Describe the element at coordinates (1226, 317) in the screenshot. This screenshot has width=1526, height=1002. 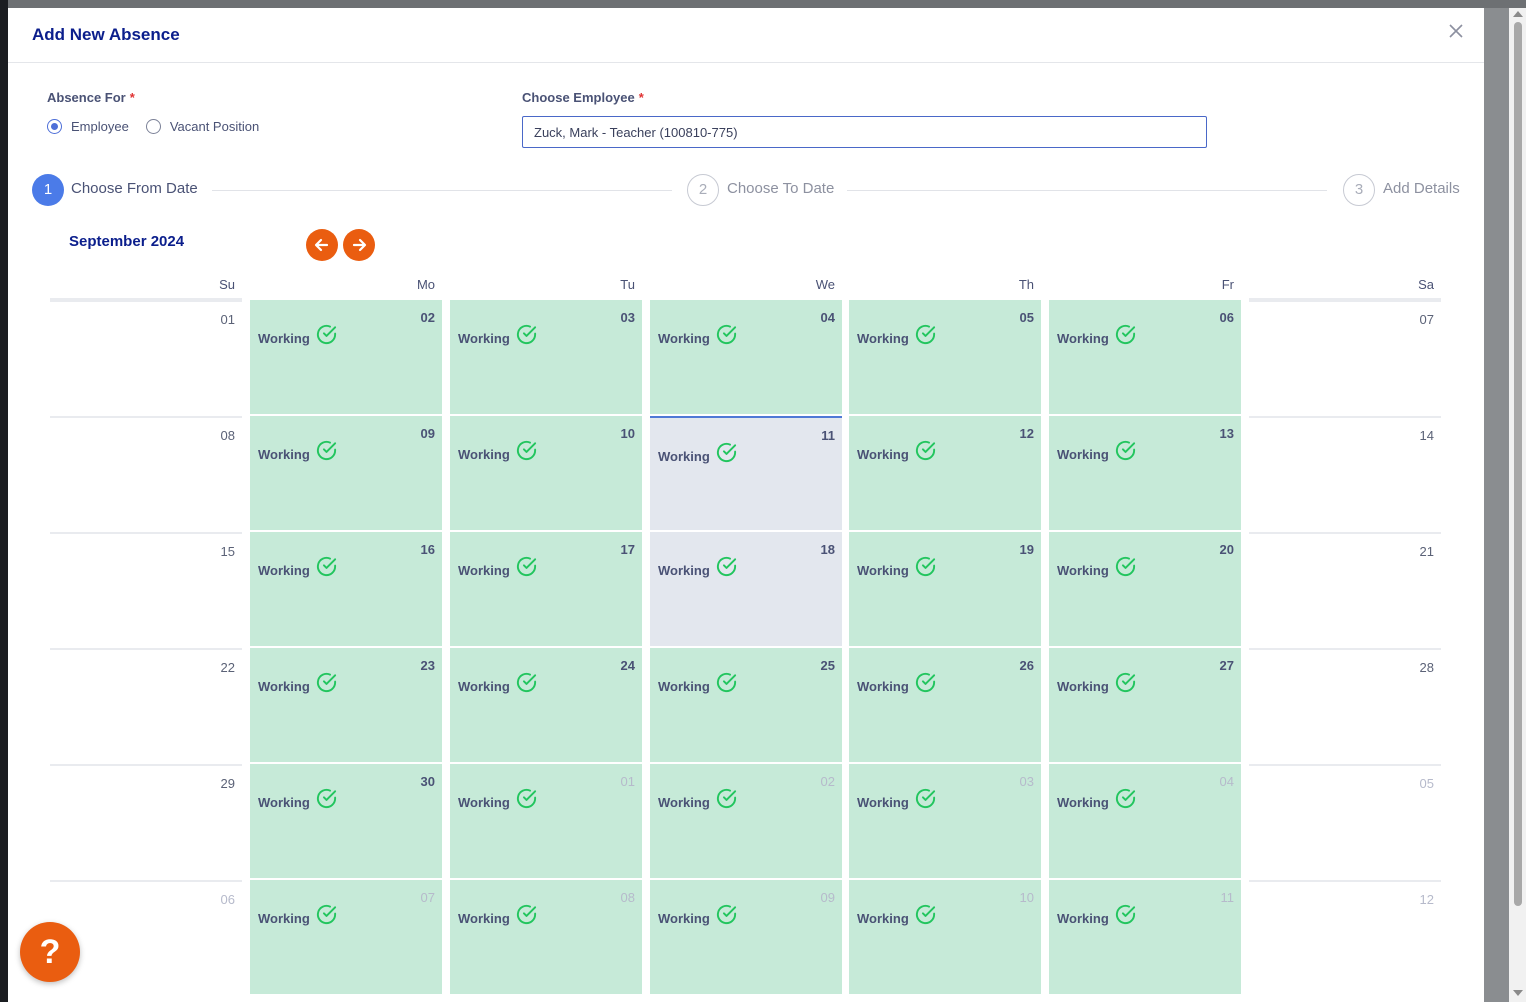
I see `day-number: 06` at that location.